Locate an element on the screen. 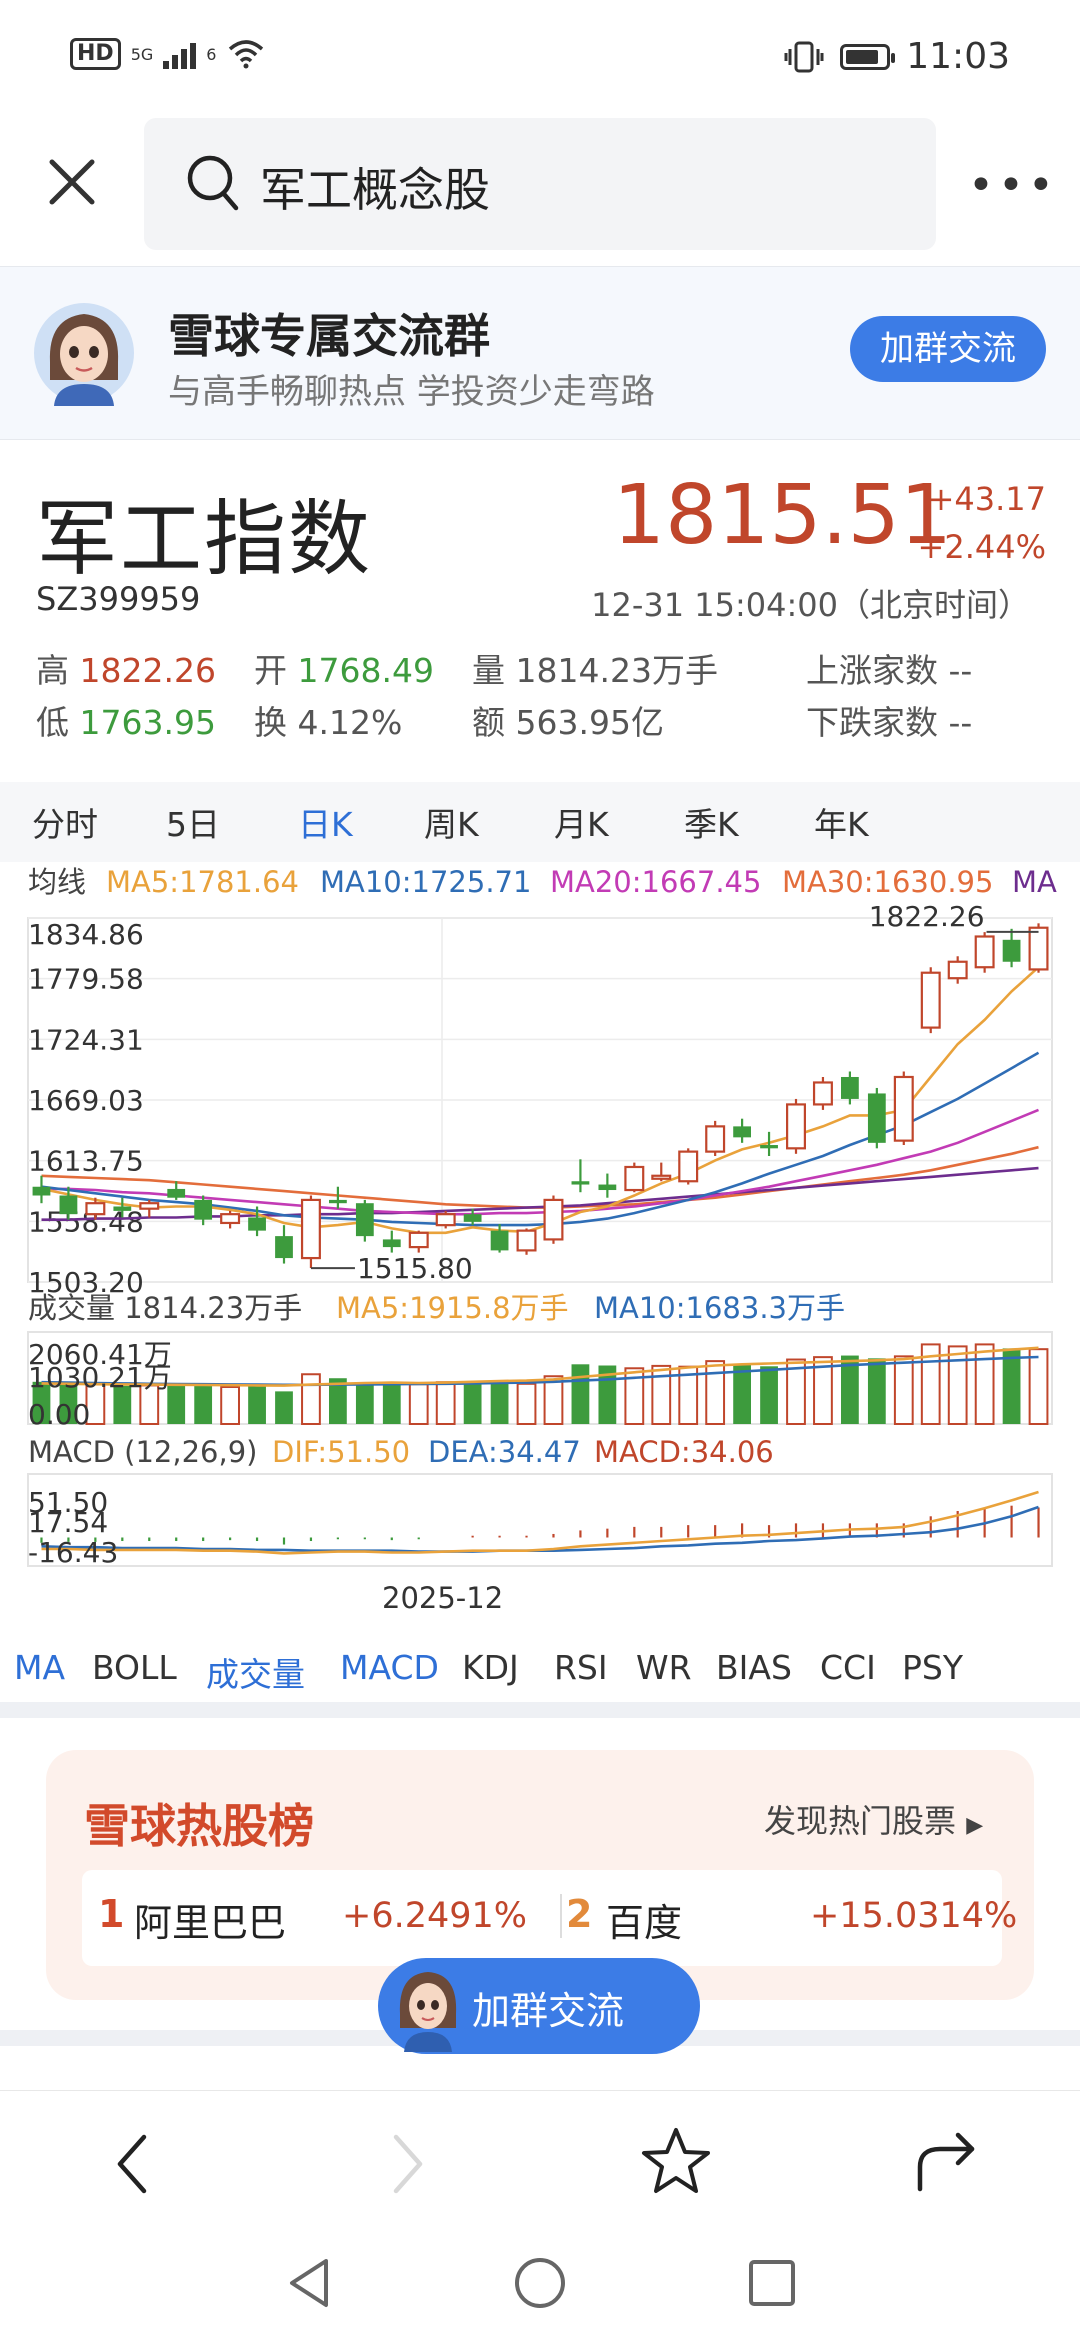 This screenshot has height=2341, width=1080. ma20-line is located at coordinates (540, 1162).